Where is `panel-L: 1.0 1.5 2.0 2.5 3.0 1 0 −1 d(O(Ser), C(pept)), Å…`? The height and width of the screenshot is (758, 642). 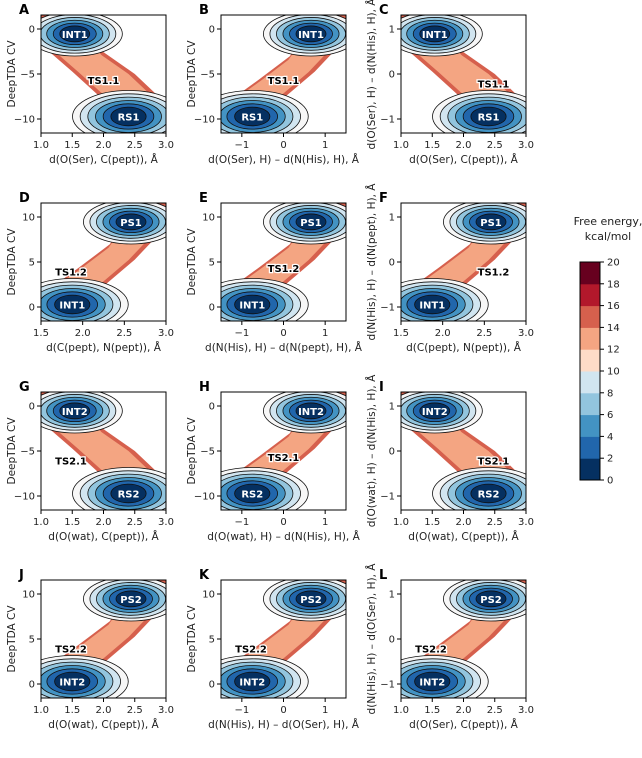 panel-L: 1.0 1.5 2.0 2.5 3.0 1 0 −1 d(O(Ser), C(pept)), Å… is located at coordinates (449, 647).